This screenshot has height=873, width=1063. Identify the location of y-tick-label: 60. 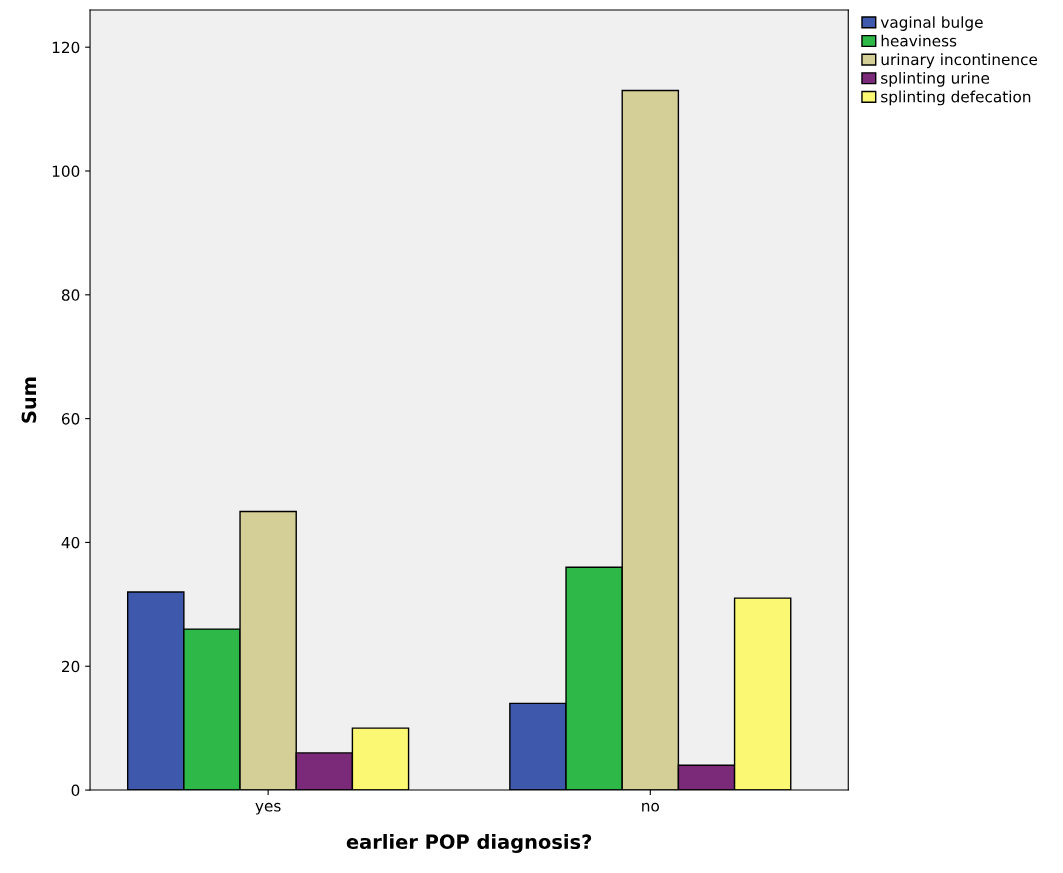
(70, 419).